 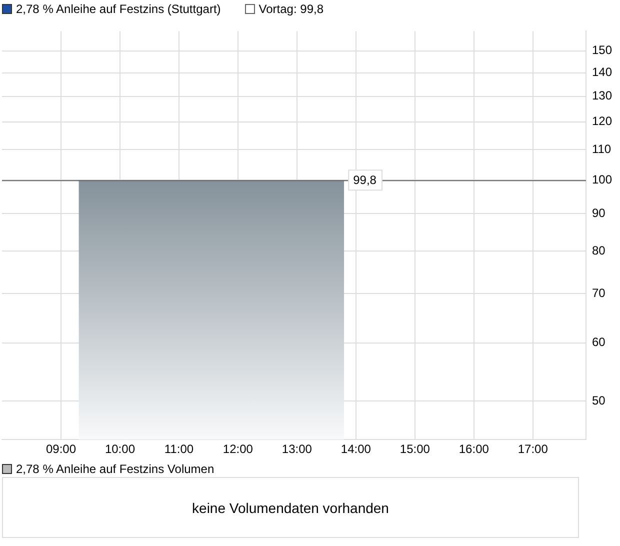 I want to click on text: 2,78 % Anleihe auf Festzins Volumen, so click(x=115, y=469).